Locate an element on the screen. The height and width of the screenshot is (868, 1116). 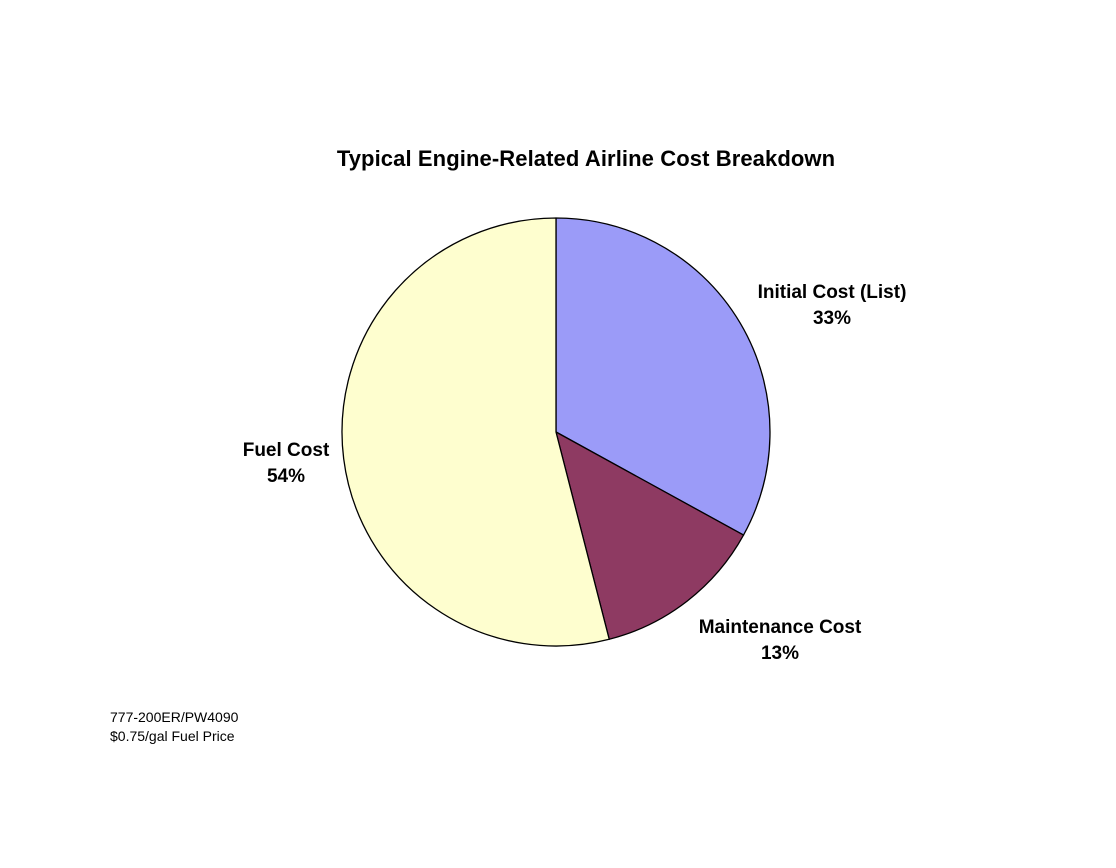
slice-percent-initial-cost: 33% is located at coordinates (832, 318).